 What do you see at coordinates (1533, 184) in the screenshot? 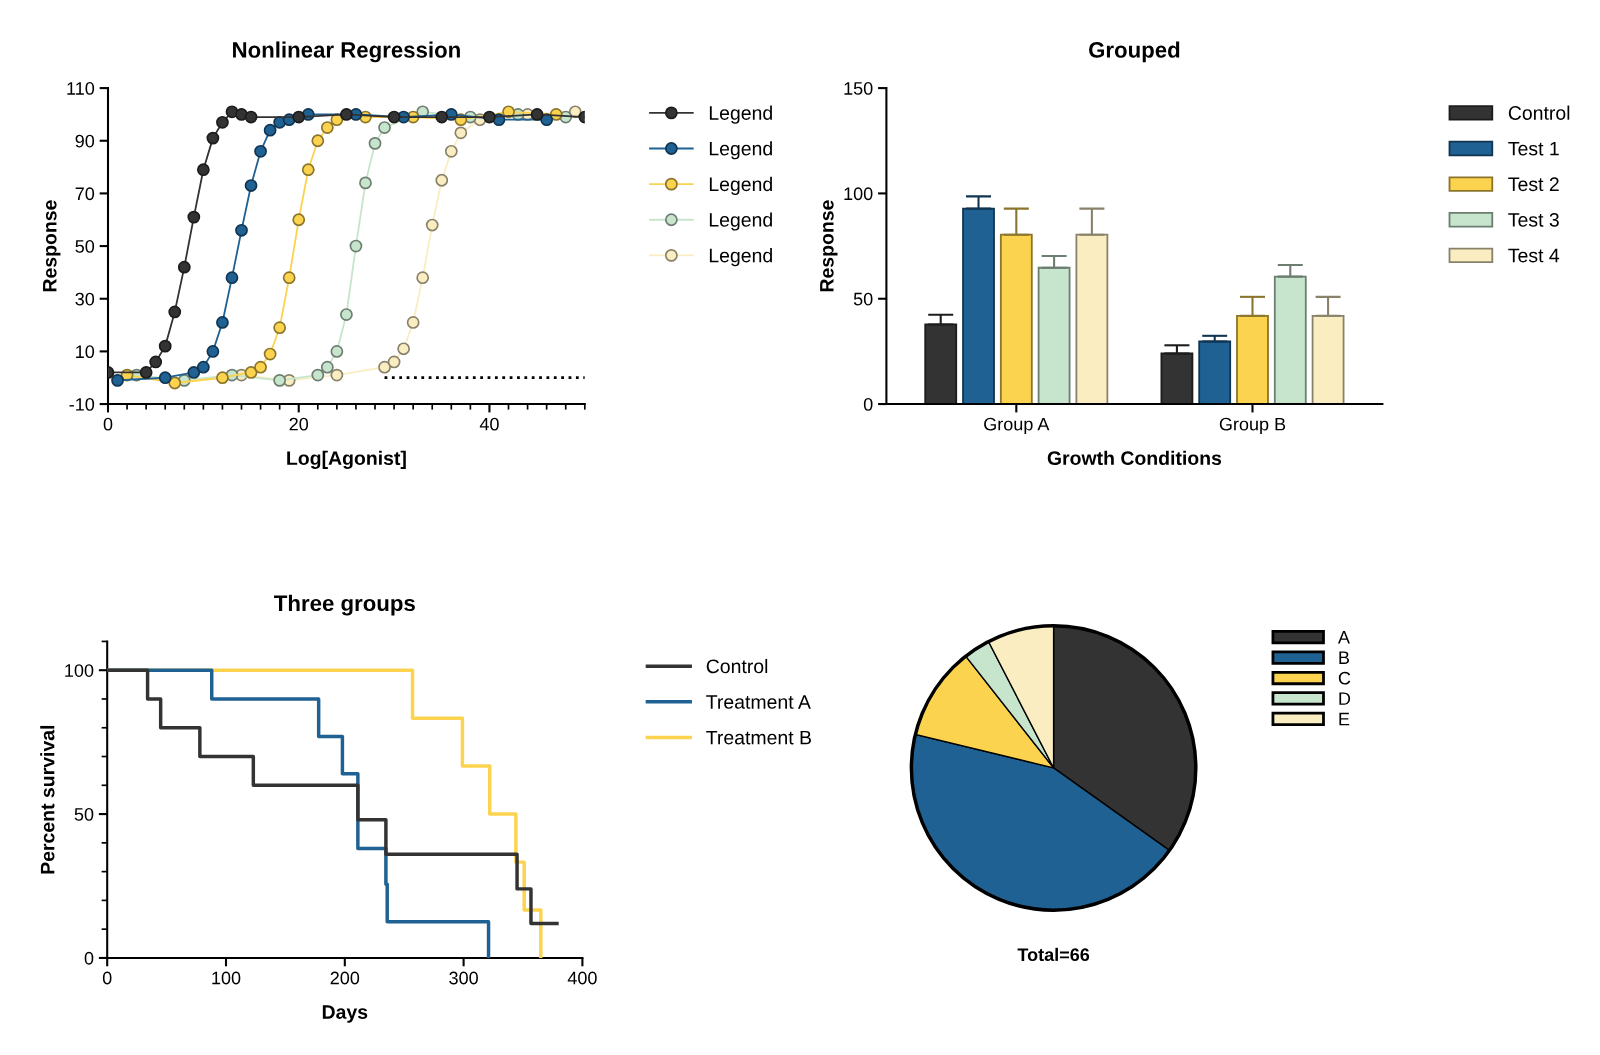
I see `legend-label: Test 2` at bounding box center [1533, 184].